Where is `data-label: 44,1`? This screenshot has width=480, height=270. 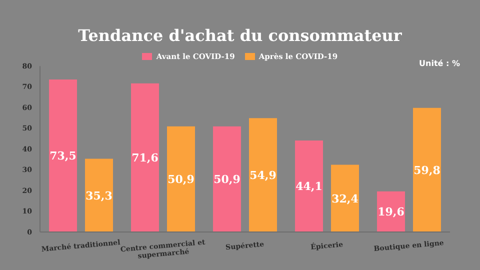
data-label: 44,1 is located at coordinates (309, 187).